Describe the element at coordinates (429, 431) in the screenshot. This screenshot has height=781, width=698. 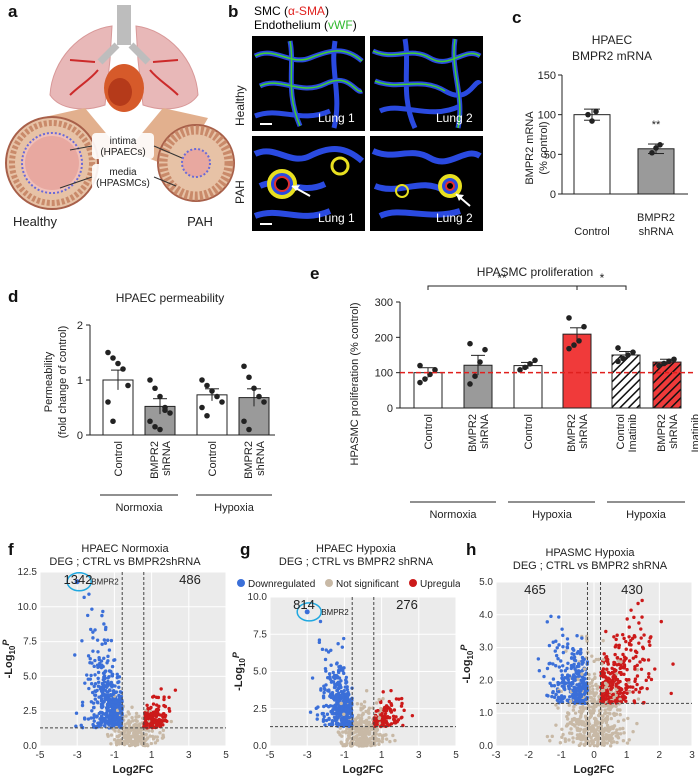
I see `e-category-label: Control` at that location.